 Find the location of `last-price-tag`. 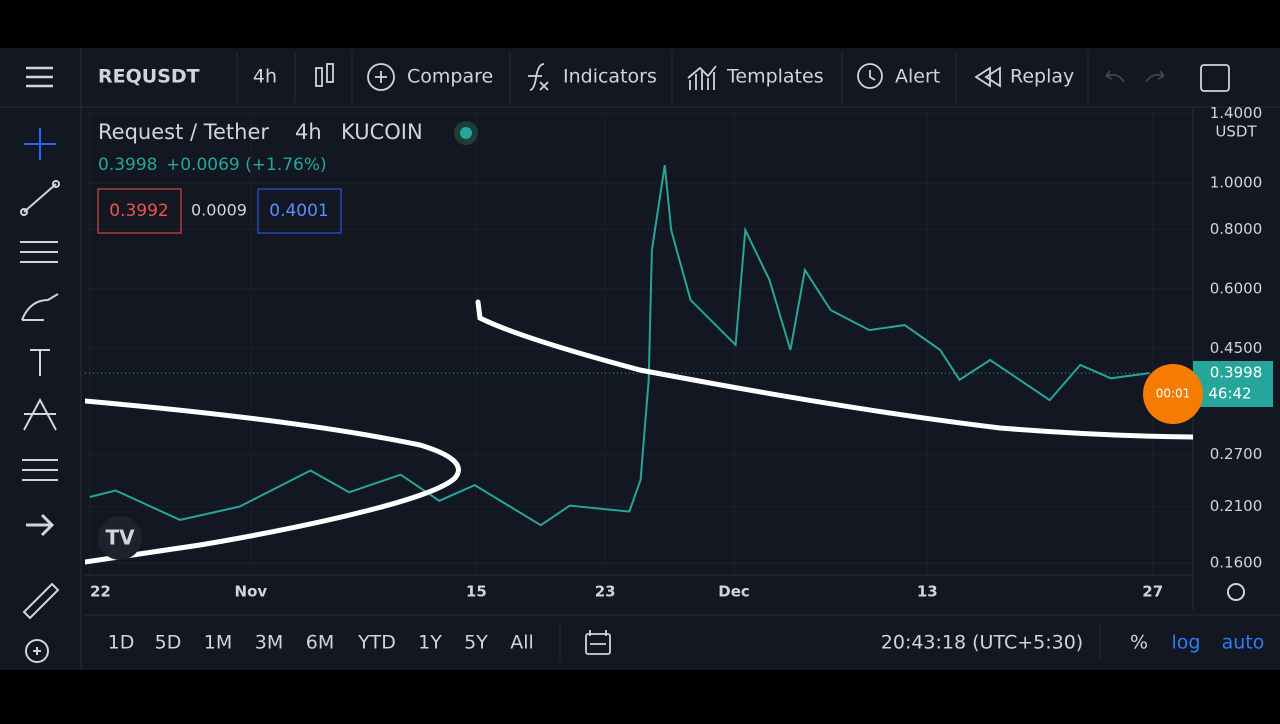

last-price-tag is located at coordinates (1233, 384).